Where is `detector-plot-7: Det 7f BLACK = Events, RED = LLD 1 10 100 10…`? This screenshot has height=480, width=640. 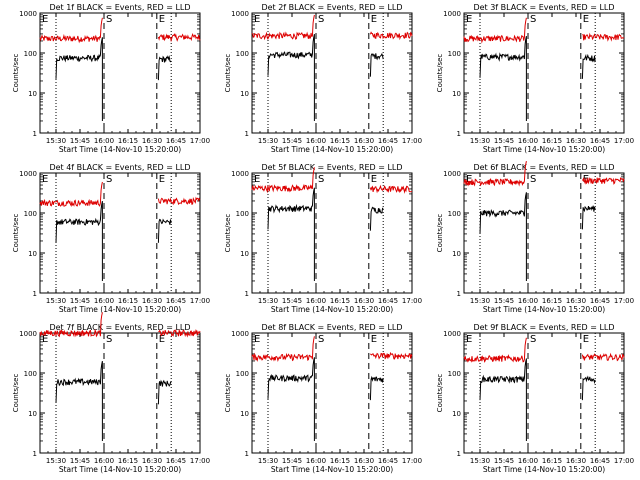
detector-plot-7: Det 7f BLACK = Events, RED = LLD 1 10 100 10… is located at coordinates (111, 393).